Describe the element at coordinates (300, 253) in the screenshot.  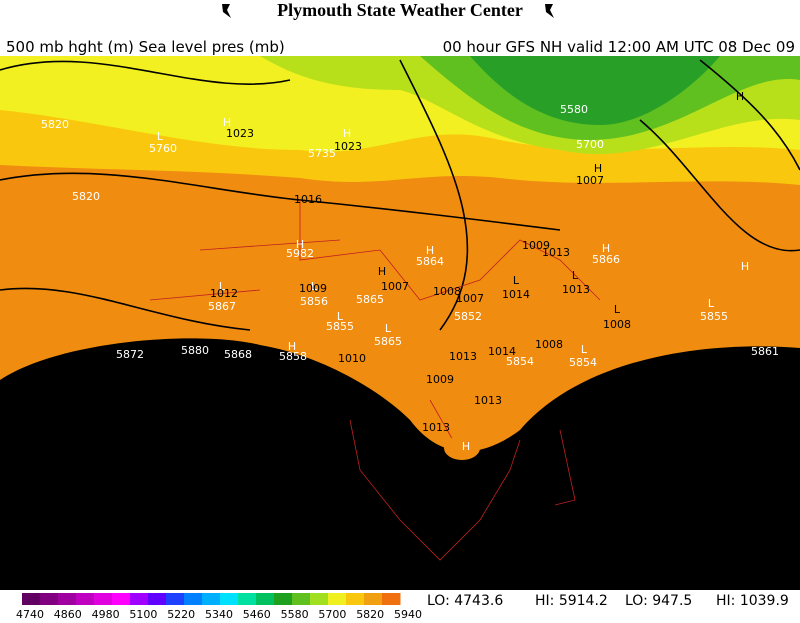
I see `height-label: 5982` at that location.